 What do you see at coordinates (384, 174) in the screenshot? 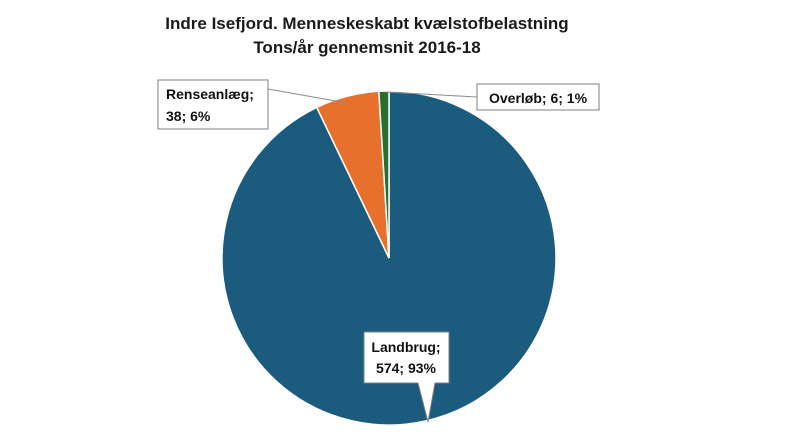
I see `pie-slice-overløb` at bounding box center [384, 174].